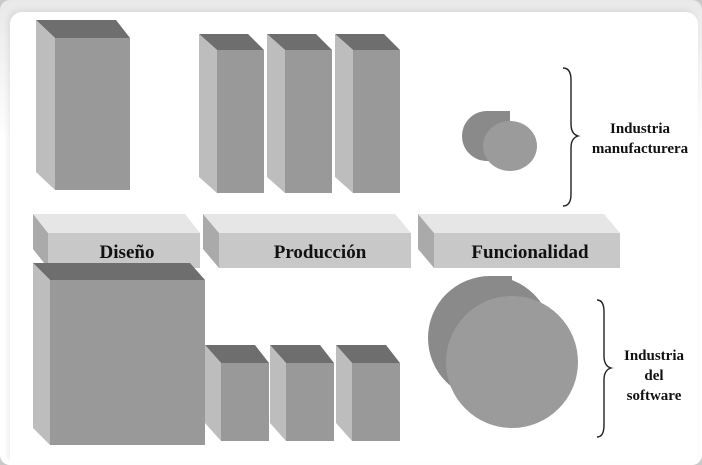 The height and width of the screenshot is (465, 702). What do you see at coordinates (499, 141) in the screenshot?
I see `manufacturing-functionality-cylinder` at bounding box center [499, 141].